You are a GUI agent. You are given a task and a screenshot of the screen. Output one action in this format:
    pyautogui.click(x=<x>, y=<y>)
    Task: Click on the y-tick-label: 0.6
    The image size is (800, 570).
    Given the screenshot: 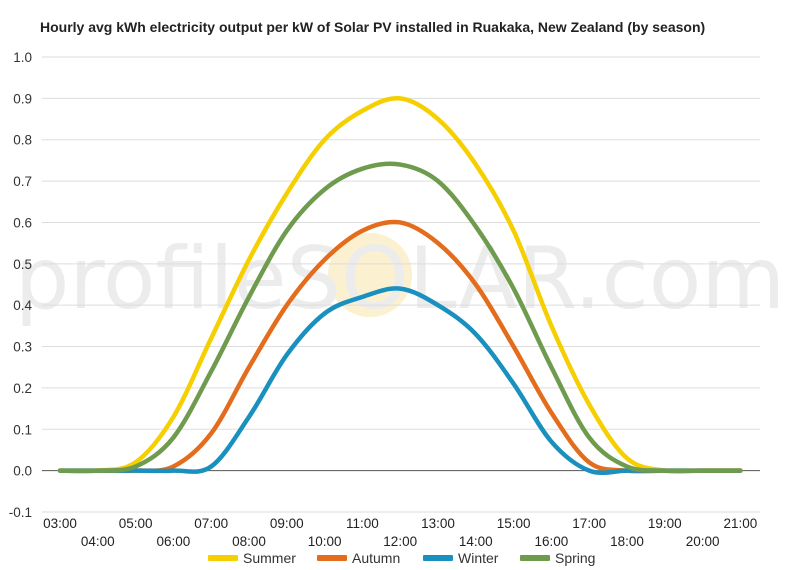 What is the action you would take?
    pyautogui.click(x=22, y=222)
    